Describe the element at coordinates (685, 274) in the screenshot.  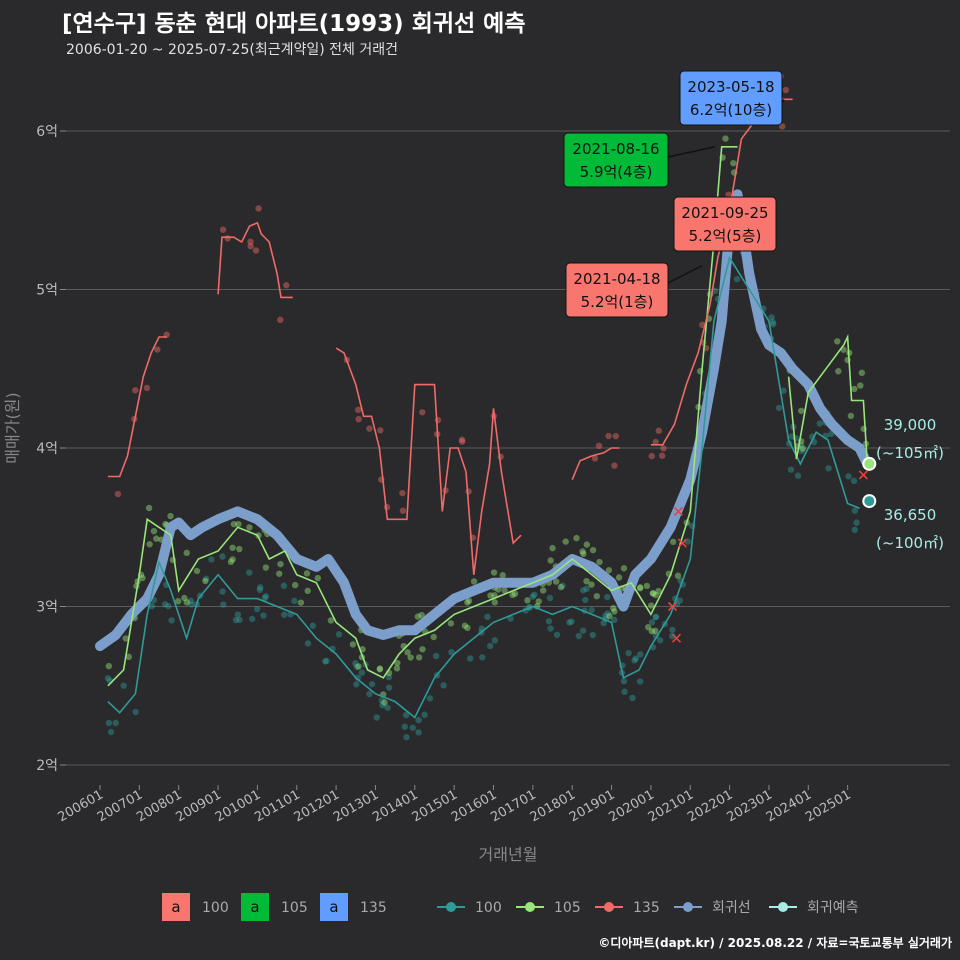
I see `callout-leader` at that location.